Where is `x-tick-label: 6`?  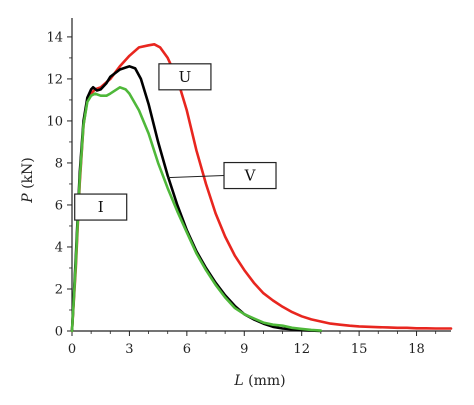
x-tick-label: 6 is located at coordinates (187, 349).